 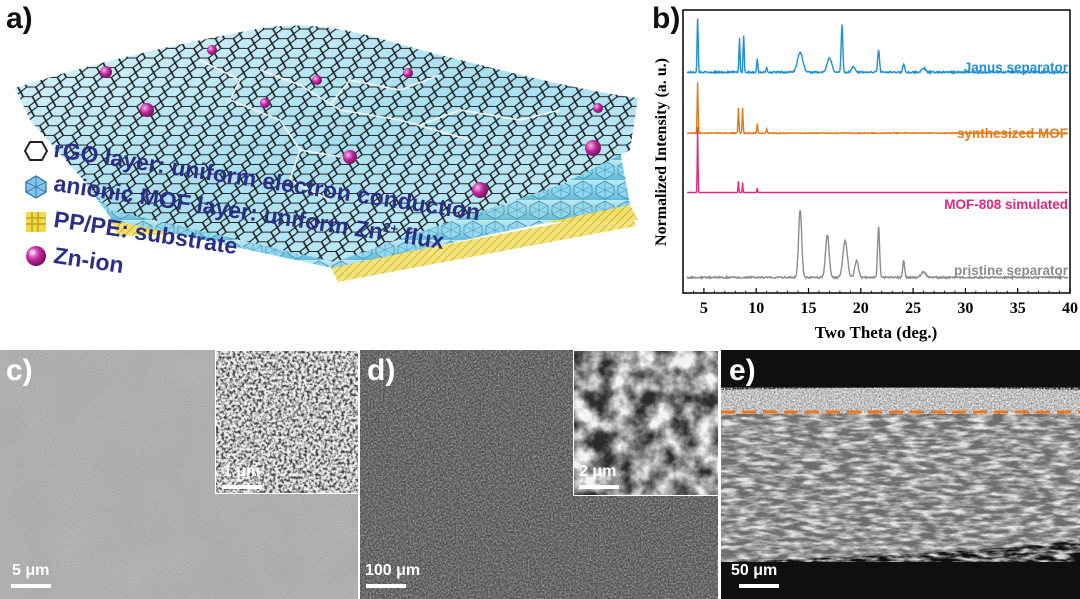 I want to click on main-scale-label: 5 μm, so click(x=31, y=570).